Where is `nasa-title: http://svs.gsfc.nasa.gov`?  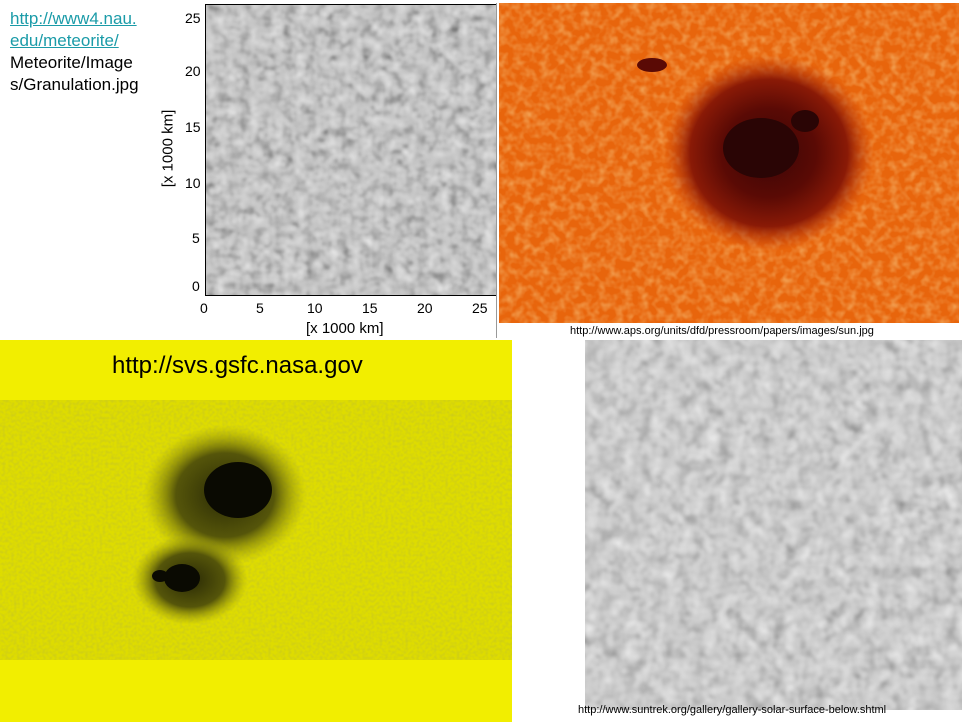 nasa-title: http://svs.gsfc.nasa.gov is located at coordinates (237, 365).